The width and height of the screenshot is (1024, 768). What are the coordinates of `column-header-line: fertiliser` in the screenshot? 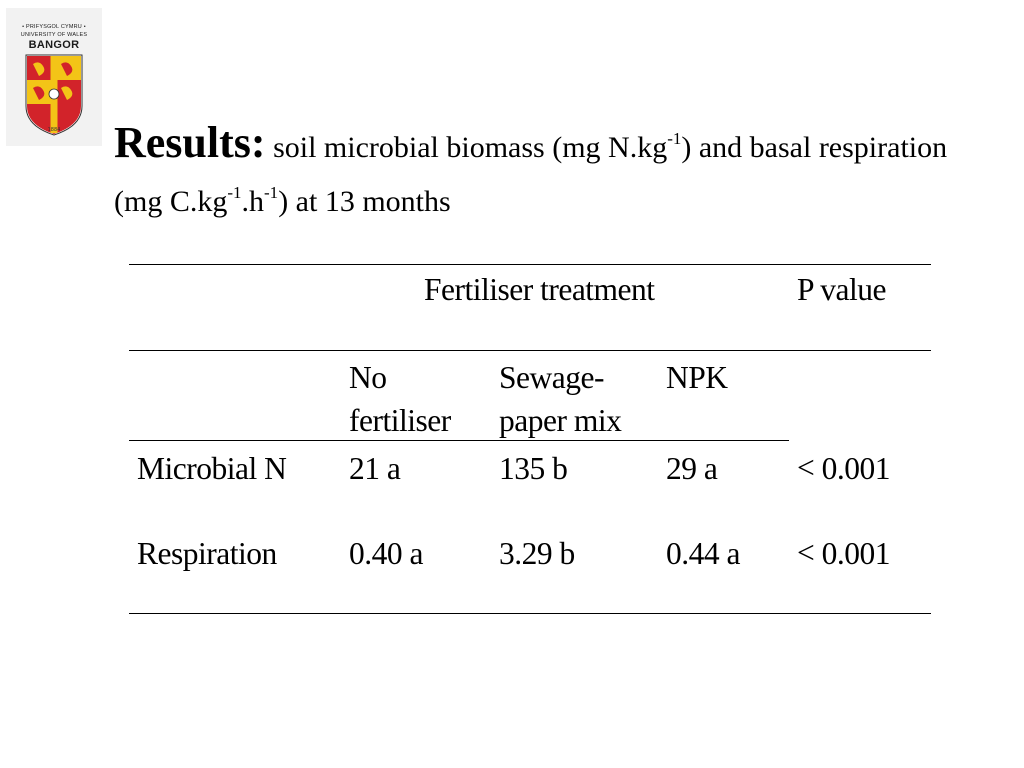 It's located at (400, 420).